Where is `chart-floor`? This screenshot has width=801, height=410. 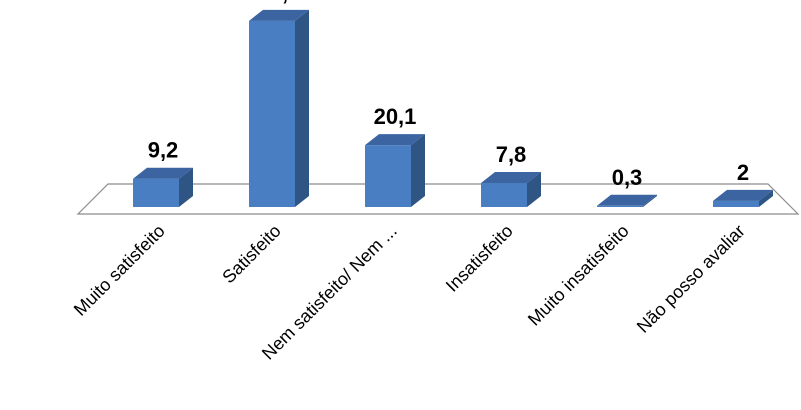 chart-floor is located at coordinates (438, 199).